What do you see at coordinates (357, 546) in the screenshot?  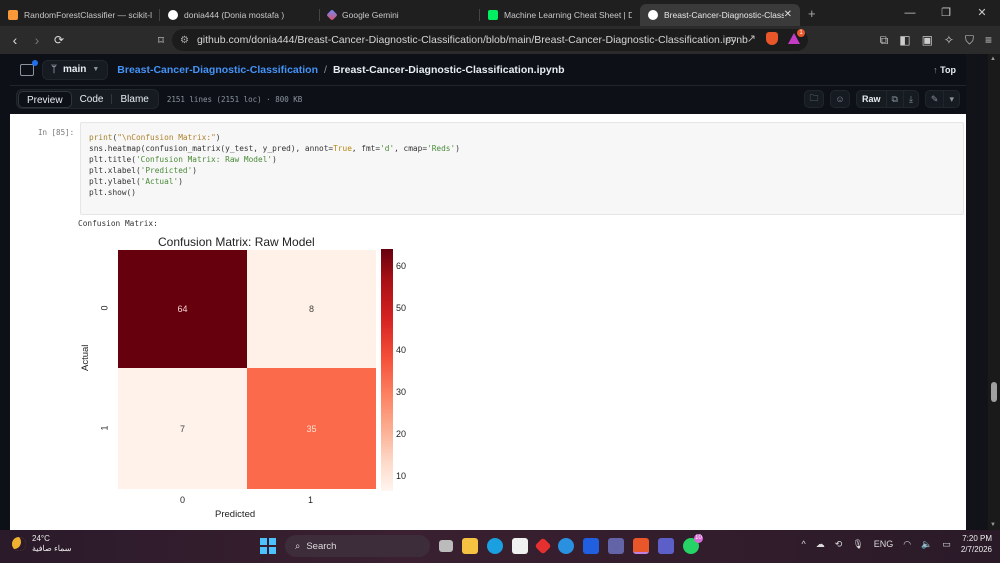 I see `taskbar-search: ⌕ Search` at bounding box center [357, 546].